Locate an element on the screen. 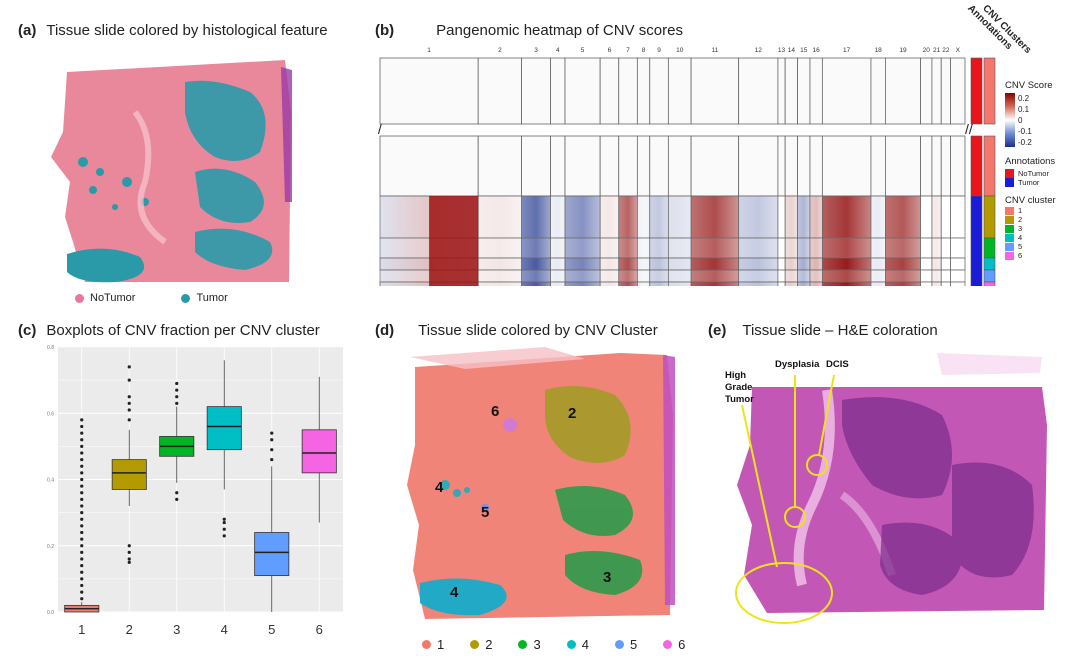 This screenshot has height=663, width=1080. cluster-legend-label: 2 is located at coordinates (1020, 219).